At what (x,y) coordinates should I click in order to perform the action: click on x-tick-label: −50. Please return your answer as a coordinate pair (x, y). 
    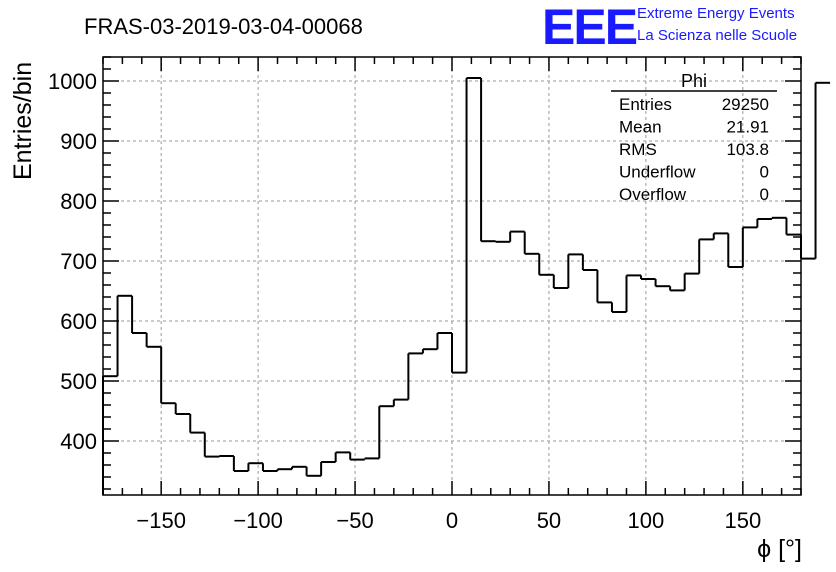
    Looking at the image, I should click on (354, 520).